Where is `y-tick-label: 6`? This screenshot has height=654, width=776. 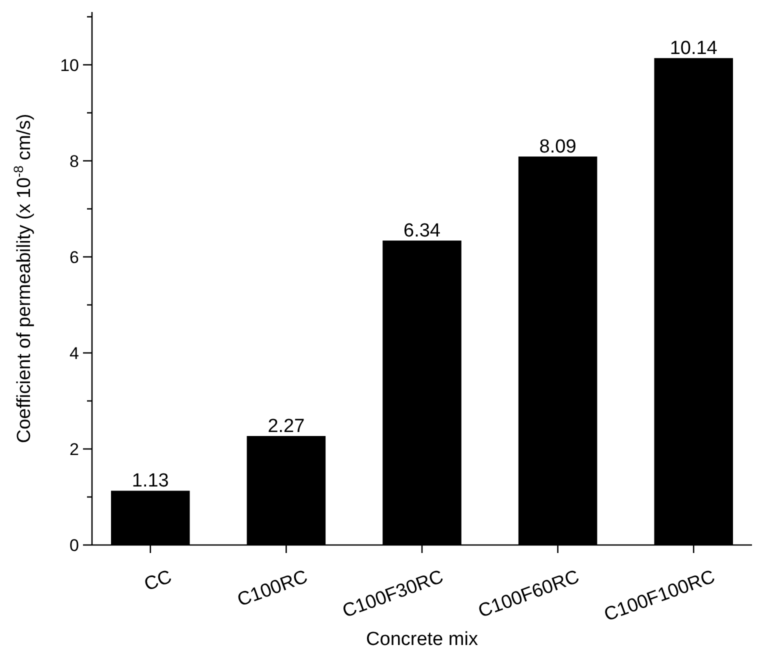 y-tick-label: 6 is located at coordinates (74, 257).